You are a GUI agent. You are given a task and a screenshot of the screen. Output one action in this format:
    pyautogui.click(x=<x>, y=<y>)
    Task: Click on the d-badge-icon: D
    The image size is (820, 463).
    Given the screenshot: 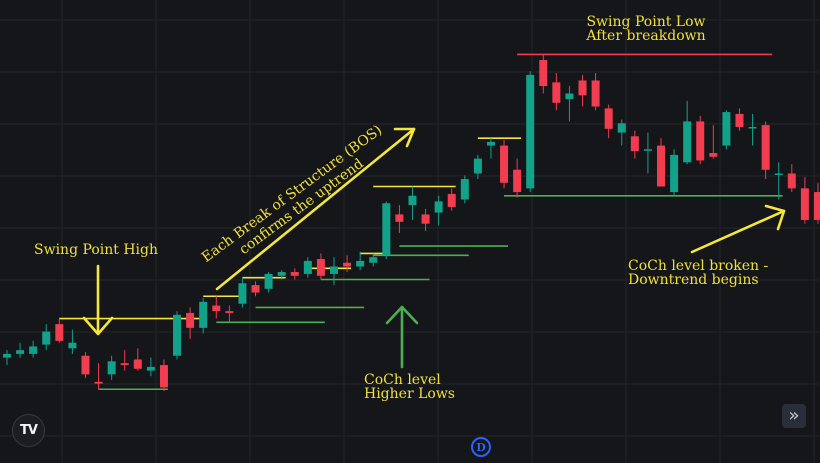 What is the action you would take?
    pyautogui.click(x=481, y=447)
    